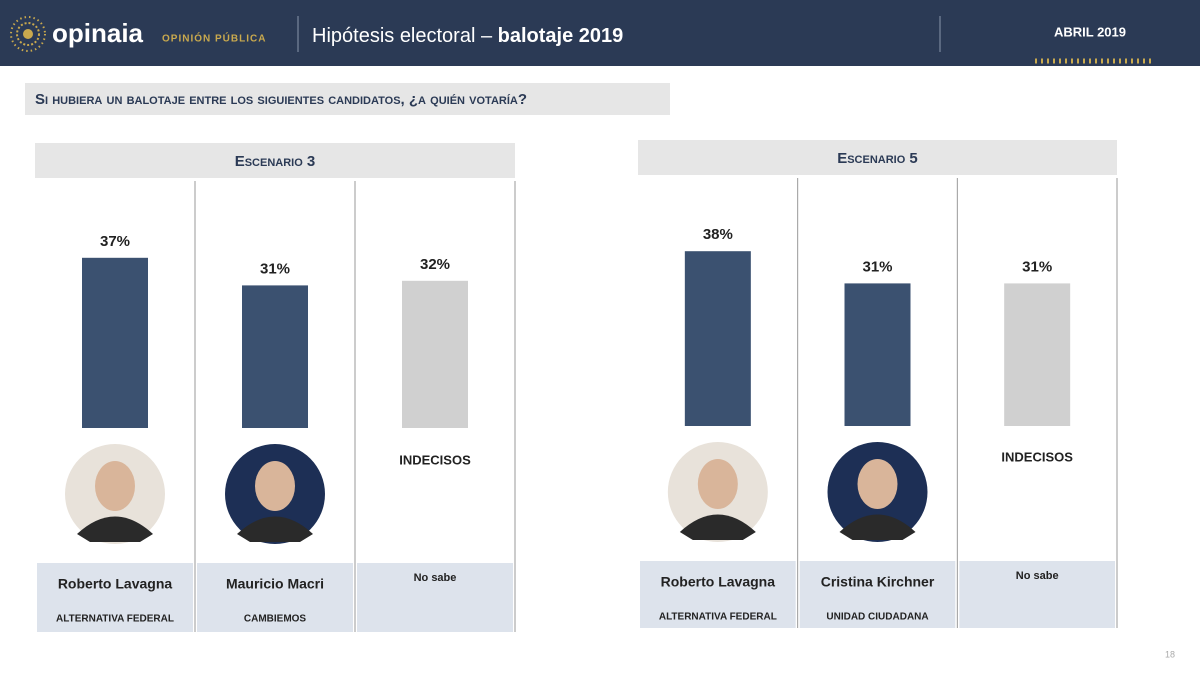 This screenshot has height=675, width=1200. I want to click on value-label: 32%, so click(435, 264).